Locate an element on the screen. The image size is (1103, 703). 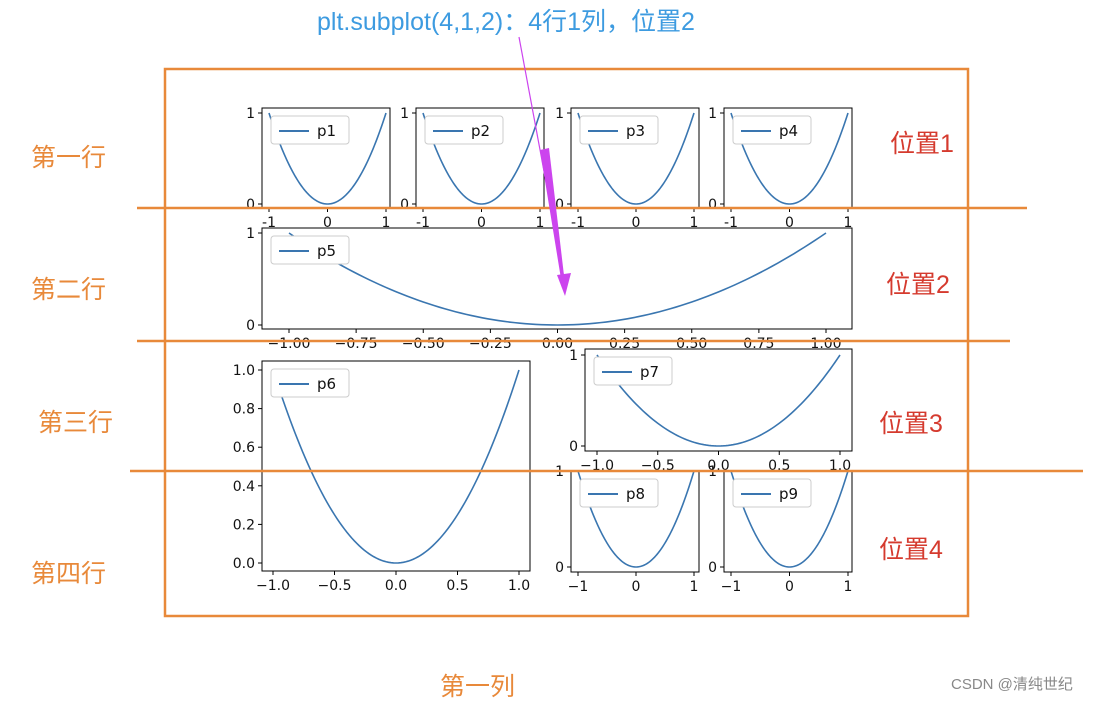
x-tick-label: 1.00 is located at coordinates (825, 344).